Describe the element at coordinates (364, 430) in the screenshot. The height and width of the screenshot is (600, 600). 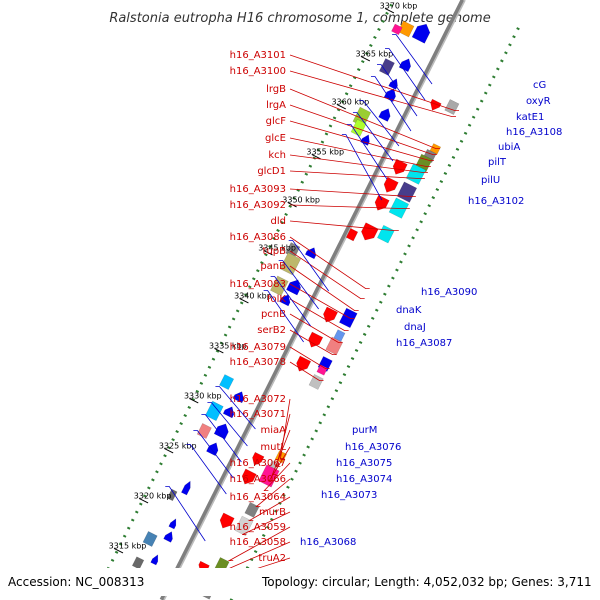
I see `gene-label-purM: purM` at that location.